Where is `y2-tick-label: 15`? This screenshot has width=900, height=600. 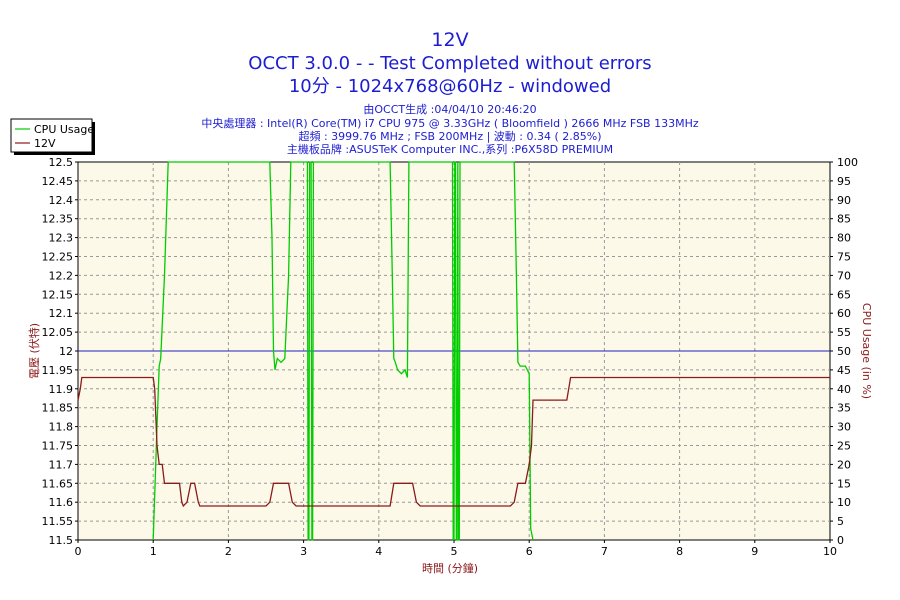
y2-tick-label: 15 is located at coordinates (844, 483).